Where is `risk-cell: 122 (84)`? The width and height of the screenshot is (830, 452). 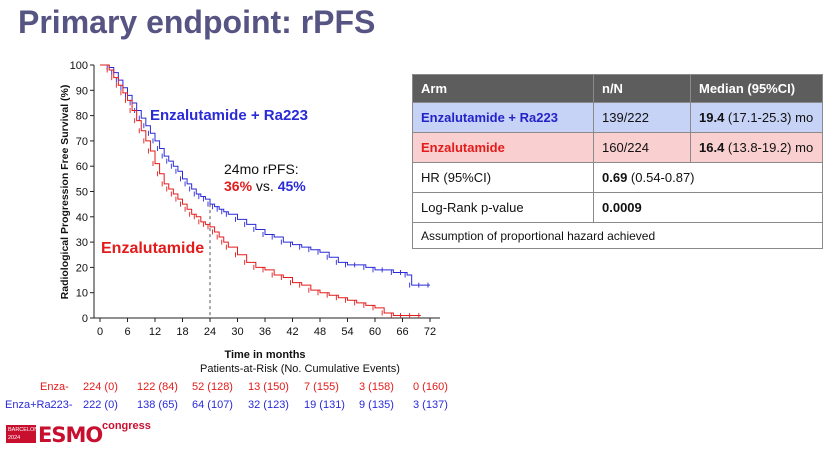 risk-cell: 122 (84) is located at coordinates (157, 387).